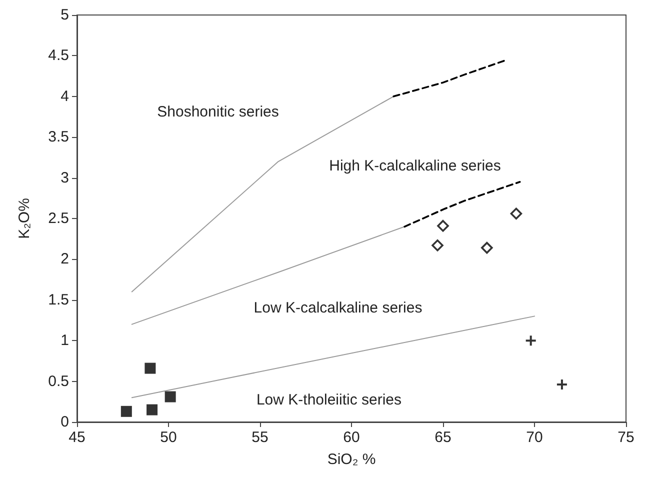 The height and width of the screenshot is (485, 654). Describe the element at coordinates (58, 55) in the screenshot. I see `y-tick-label: 4.5` at that location.